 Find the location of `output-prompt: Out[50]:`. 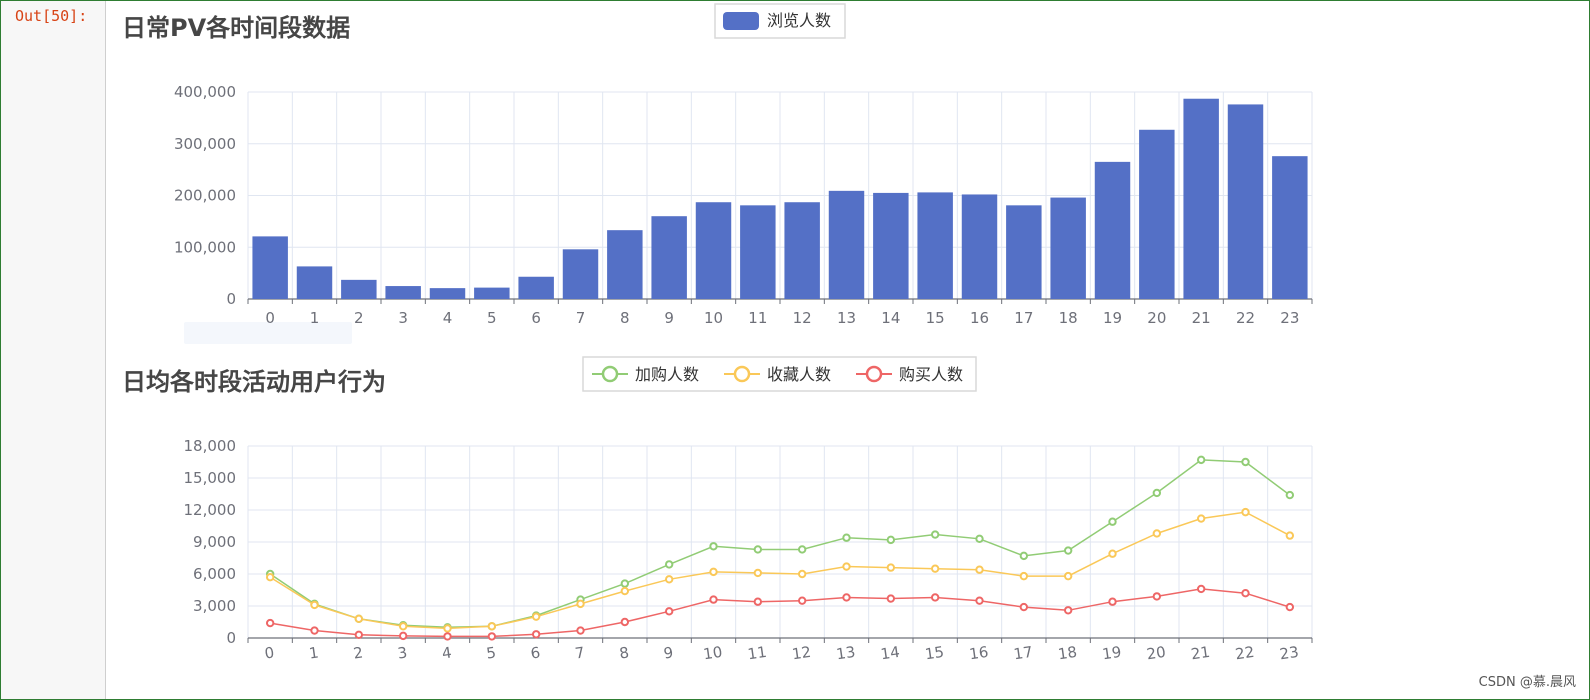

output-prompt: Out[50]: is located at coordinates (51, 16).